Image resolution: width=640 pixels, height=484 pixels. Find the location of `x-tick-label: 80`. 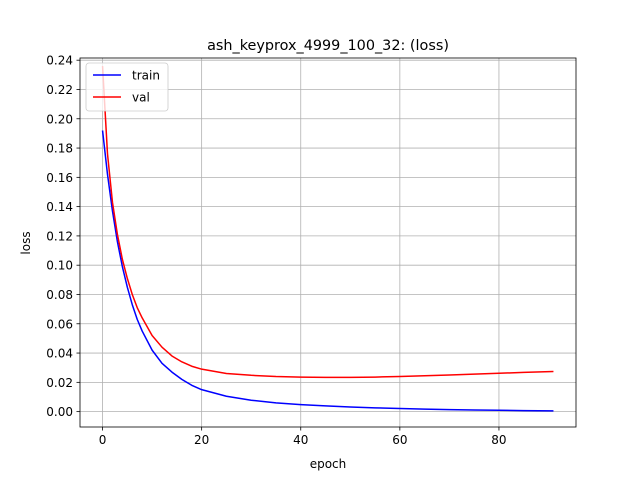

x-tick-label: 80 is located at coordinates (498, 440).